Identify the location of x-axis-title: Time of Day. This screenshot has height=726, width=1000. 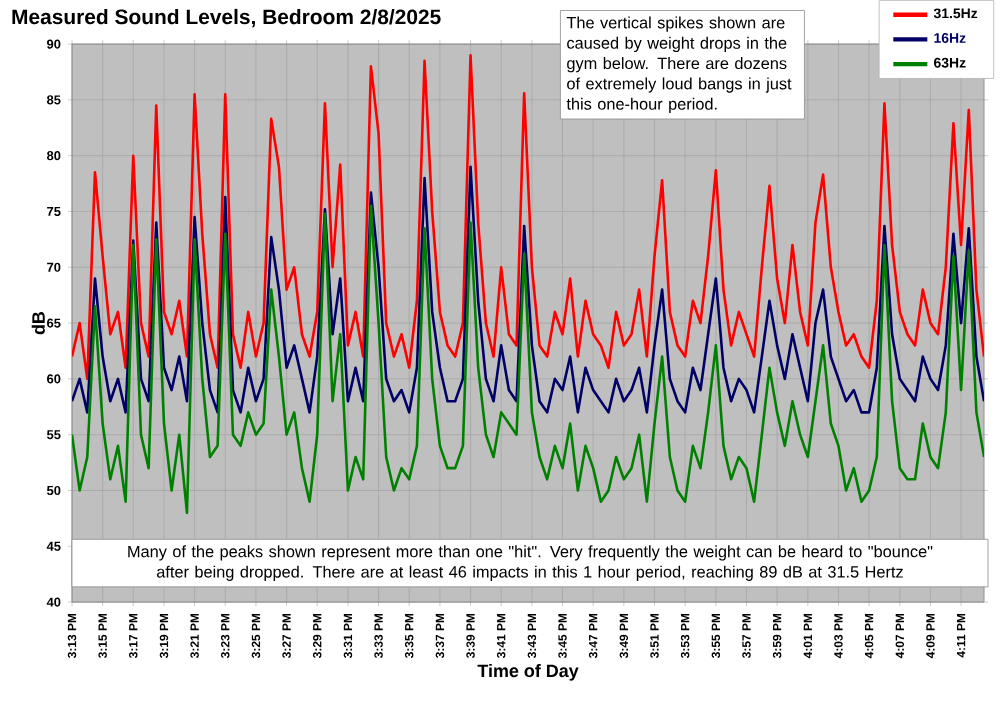
(528, 672).